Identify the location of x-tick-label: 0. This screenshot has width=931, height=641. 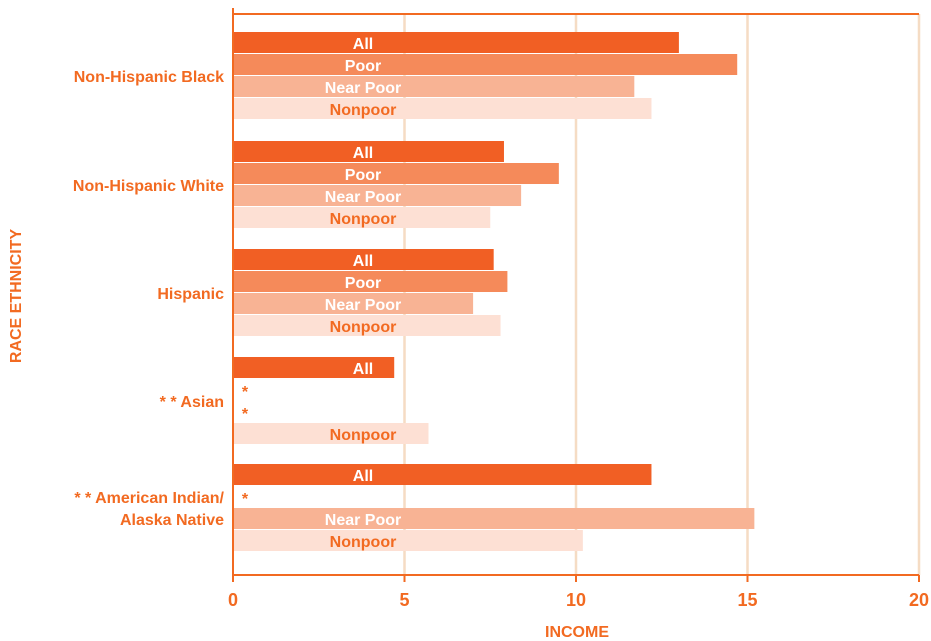
(233, 600).